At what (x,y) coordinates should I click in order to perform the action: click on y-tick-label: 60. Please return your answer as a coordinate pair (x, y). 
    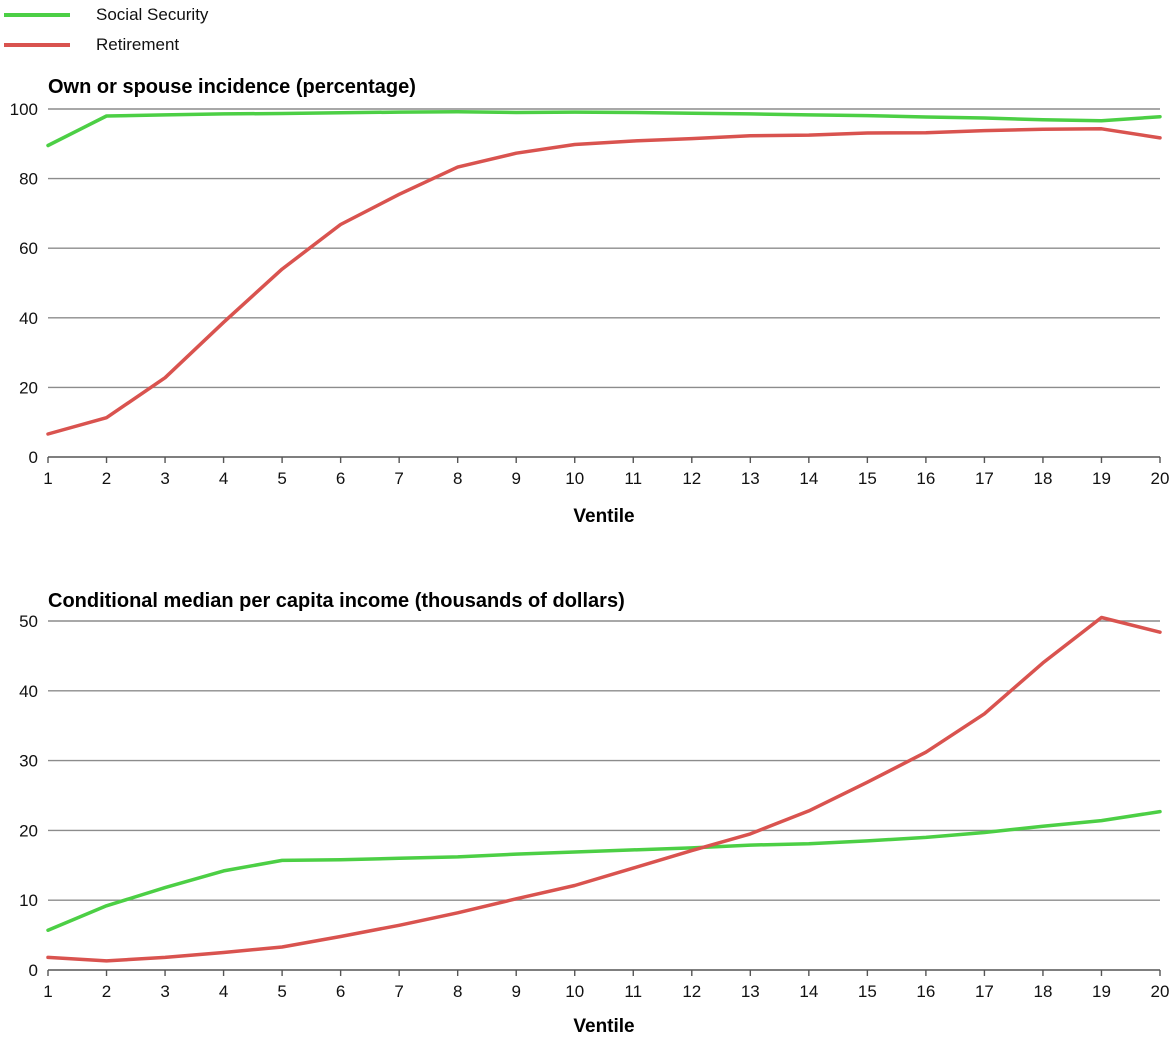
    Looking at the image, I should click on (28, 248).